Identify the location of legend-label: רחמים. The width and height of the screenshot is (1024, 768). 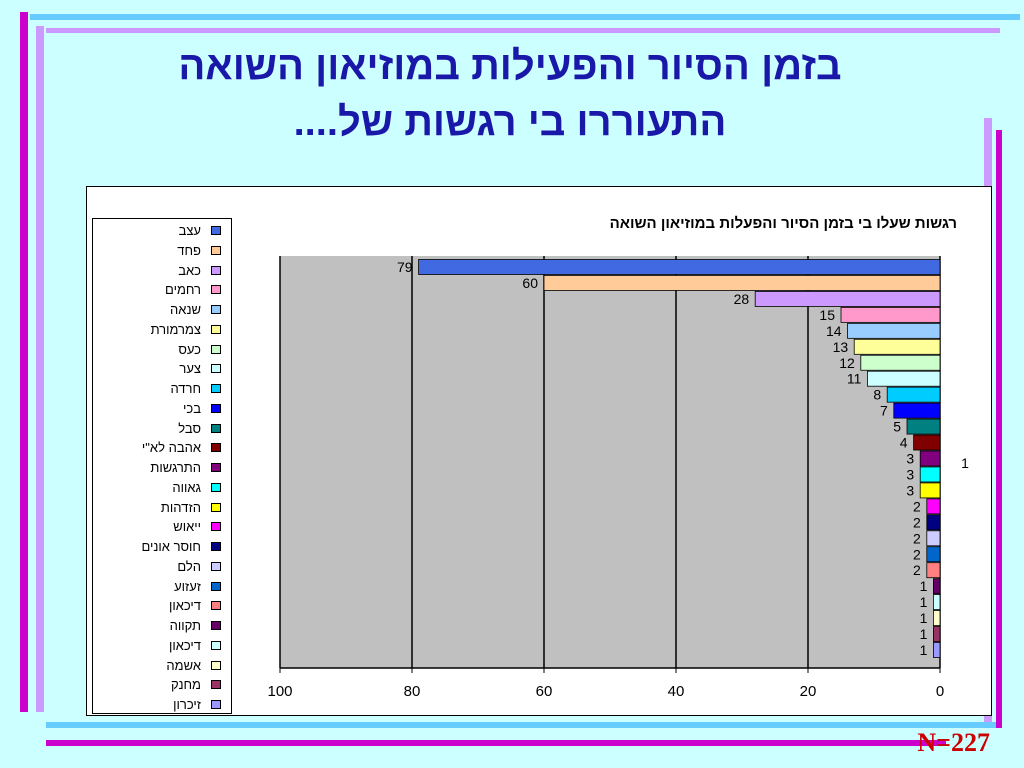
(183, 290).